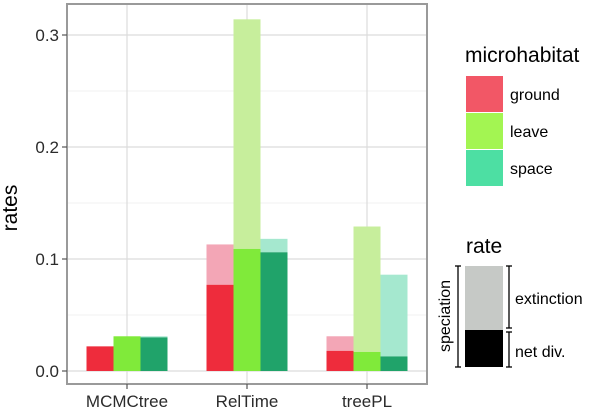 The image size is (596, 413). Describe the element at coordinates (367, 361) in the screenshot. I see `bar-net-div-treepl-leave` at that location.